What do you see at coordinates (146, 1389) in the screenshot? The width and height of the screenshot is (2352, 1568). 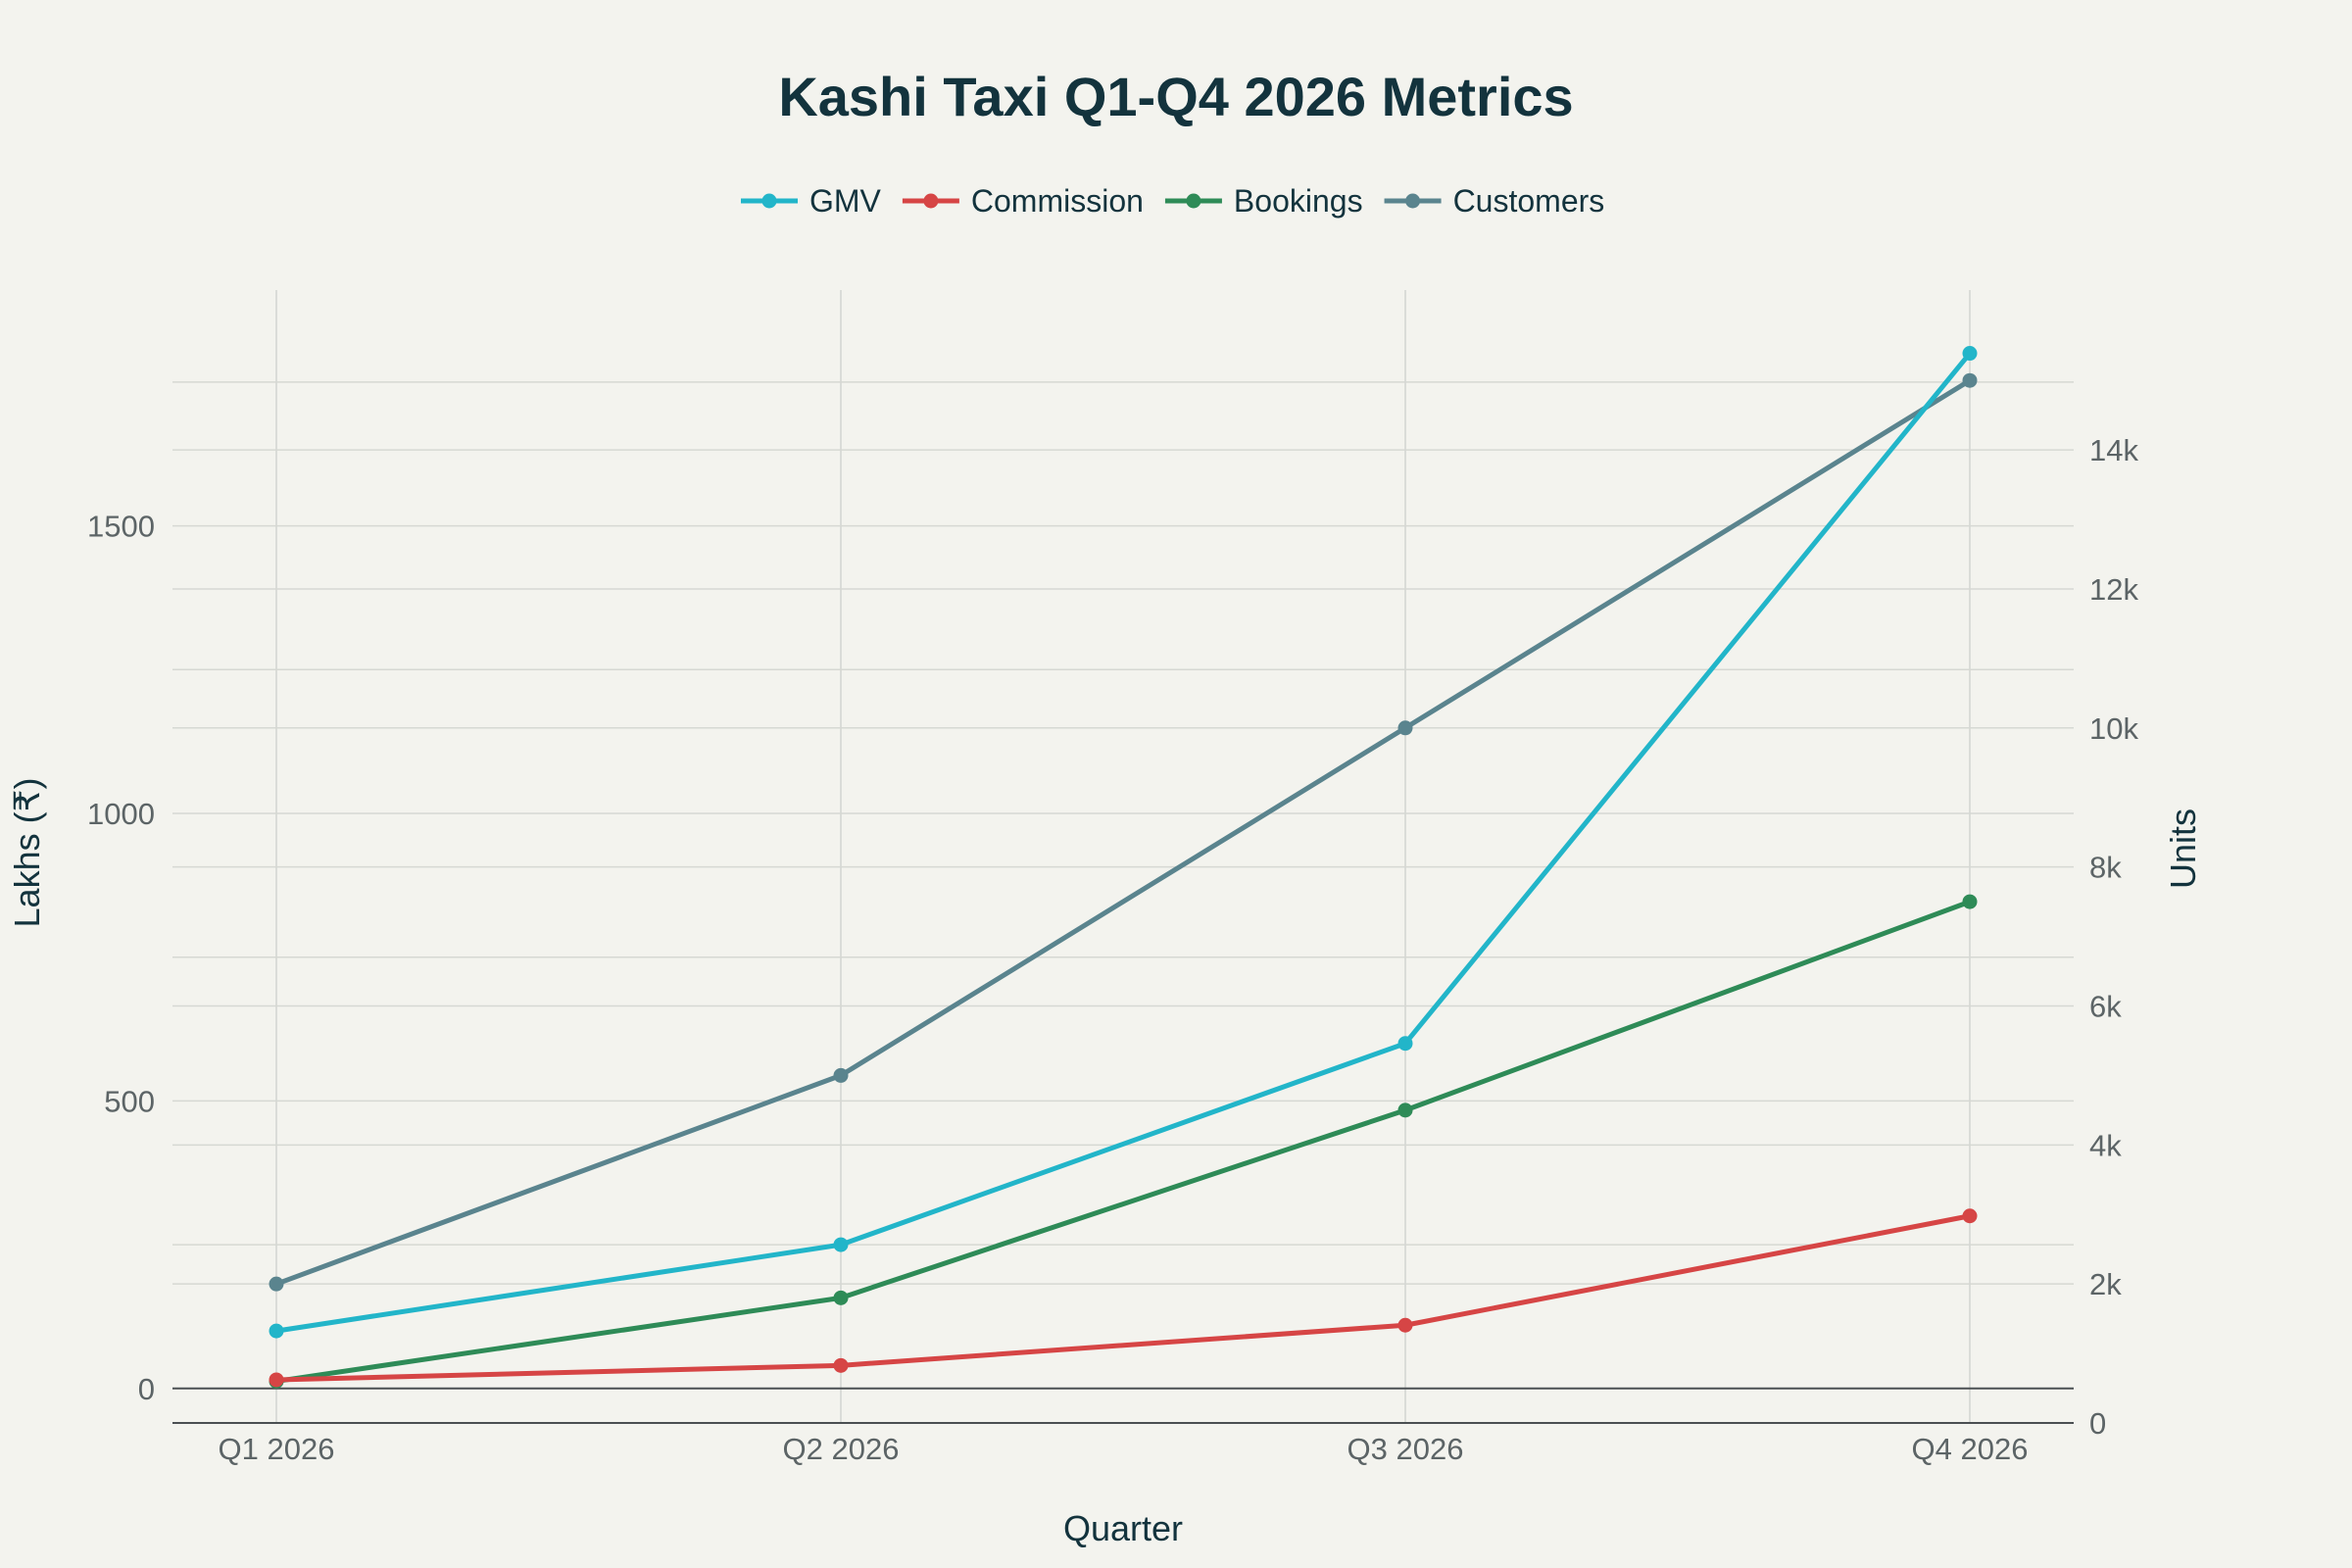 I see `y-tick-label: 0` at bounding box center [146, 1389].